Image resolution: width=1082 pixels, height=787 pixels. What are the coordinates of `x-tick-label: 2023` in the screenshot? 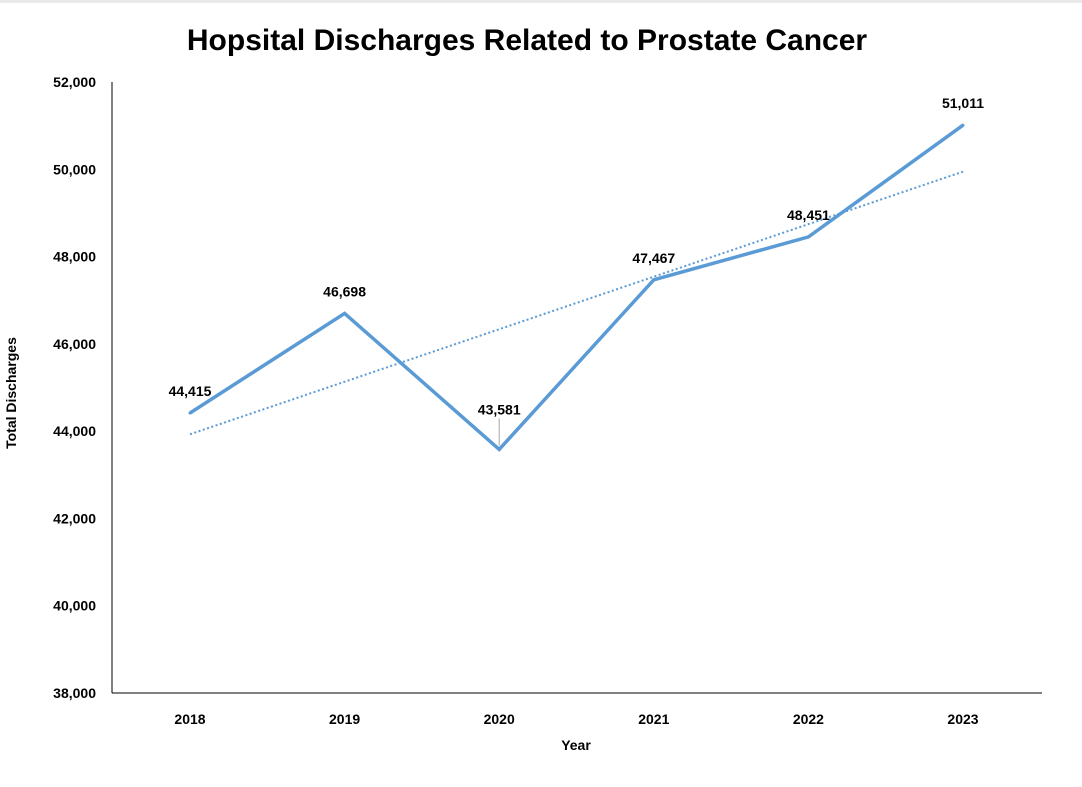 It's located at (962, 719).